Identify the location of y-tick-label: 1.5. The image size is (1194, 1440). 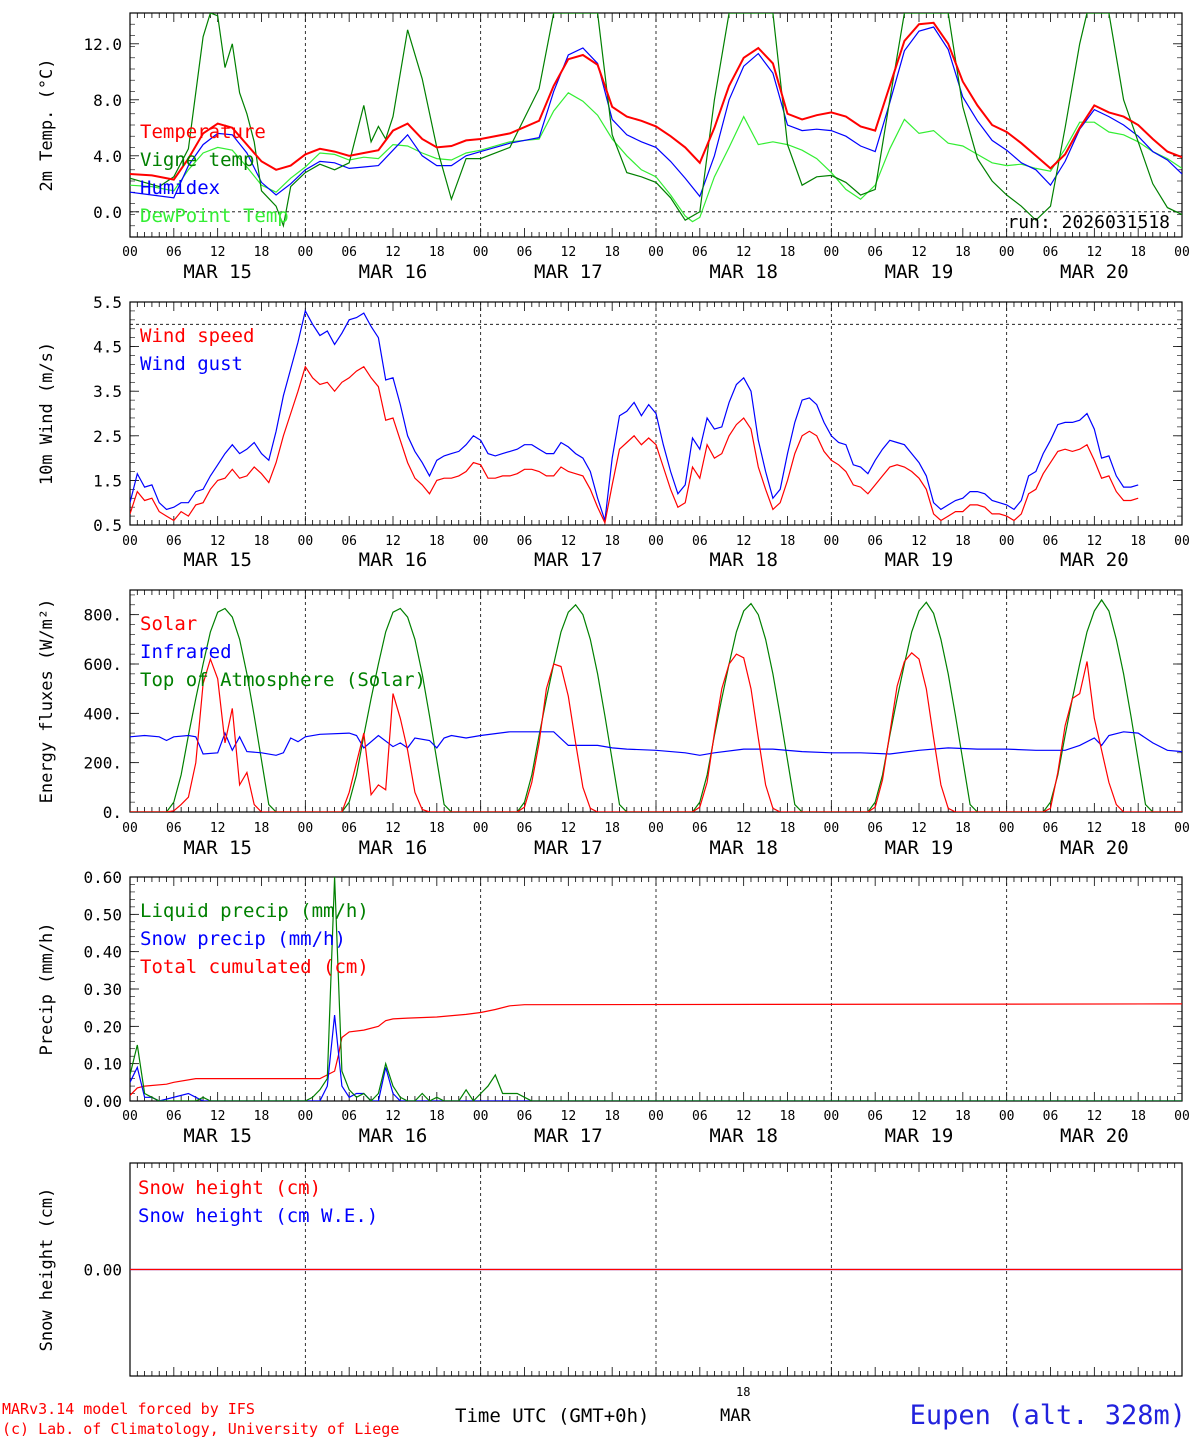
(107, 480).